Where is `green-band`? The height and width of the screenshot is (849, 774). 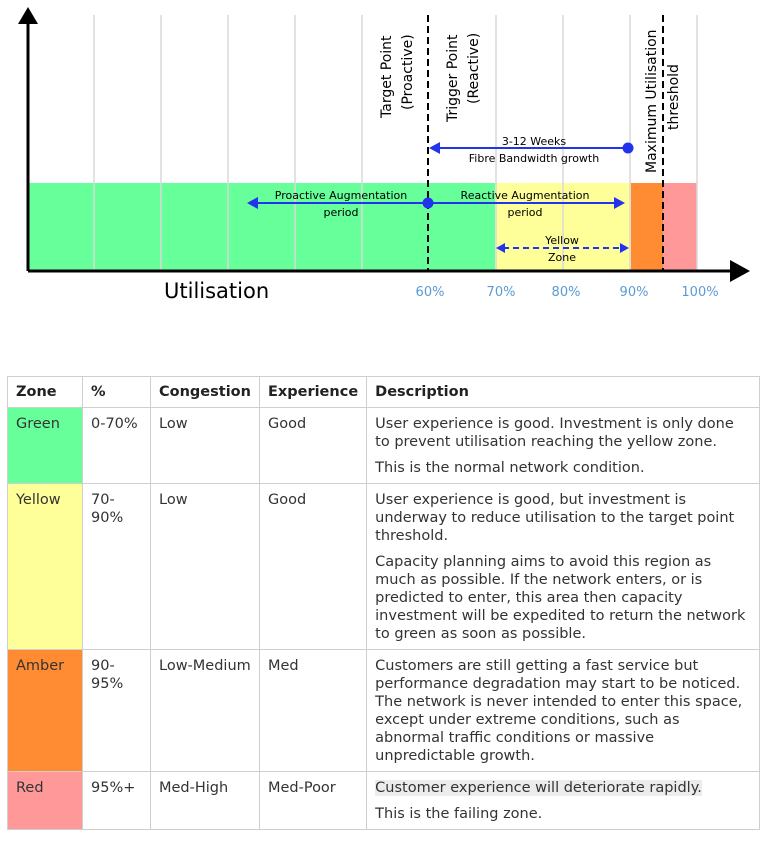 green-band is located at coordinates (261, 227).